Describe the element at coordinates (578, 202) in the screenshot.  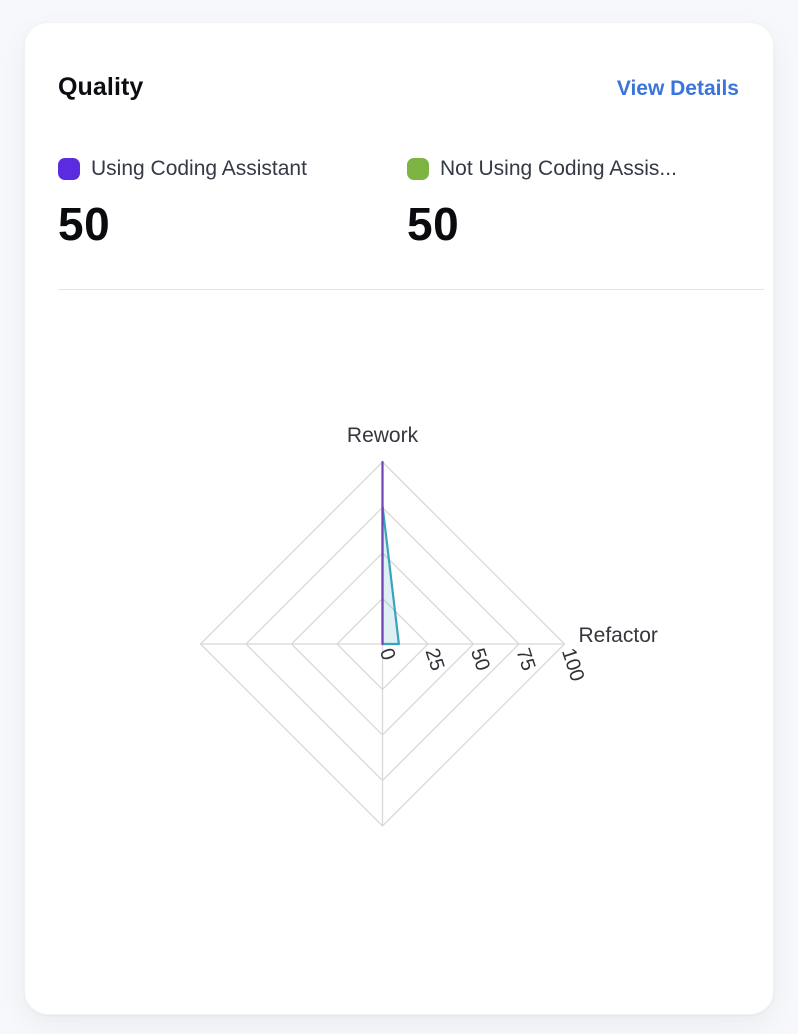
I see `summary-column-not-using: Not Using Coding Assis... 50` at that location.